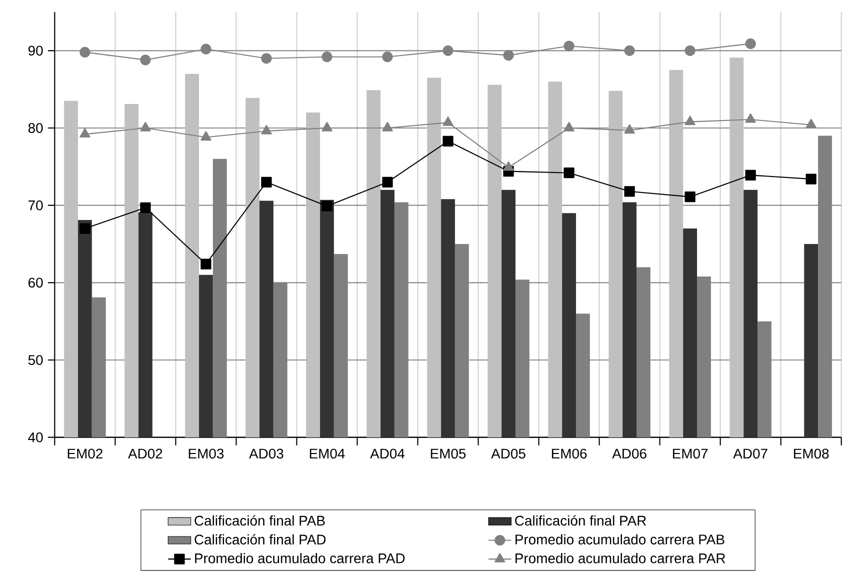 The width and height of the screenshot is (844, 573). Describe the element at coordinates (569, 453) in the screenshot. I see `x-tick-label: EM06` at that location.